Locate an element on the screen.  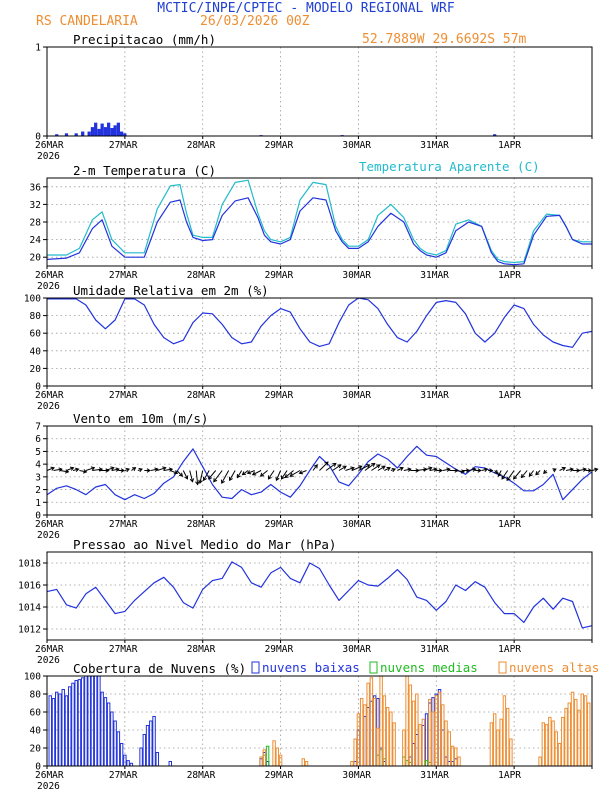
y-tick-label: 5 is located at coordinates (38, 452).